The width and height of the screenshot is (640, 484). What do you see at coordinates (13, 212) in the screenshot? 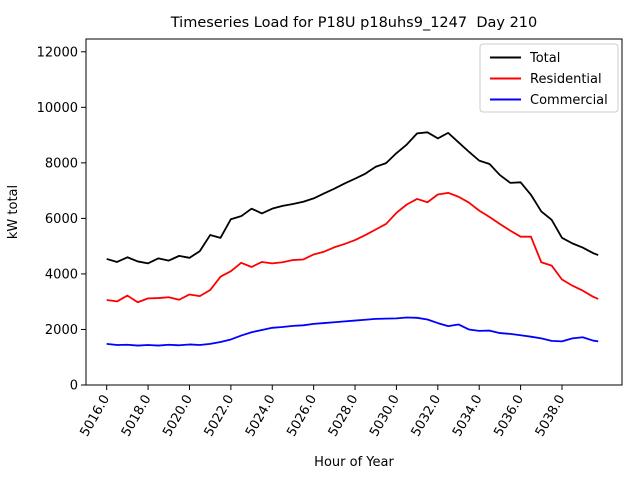
I see `y-axis-label: kW total` at bounding box center [13, 212].